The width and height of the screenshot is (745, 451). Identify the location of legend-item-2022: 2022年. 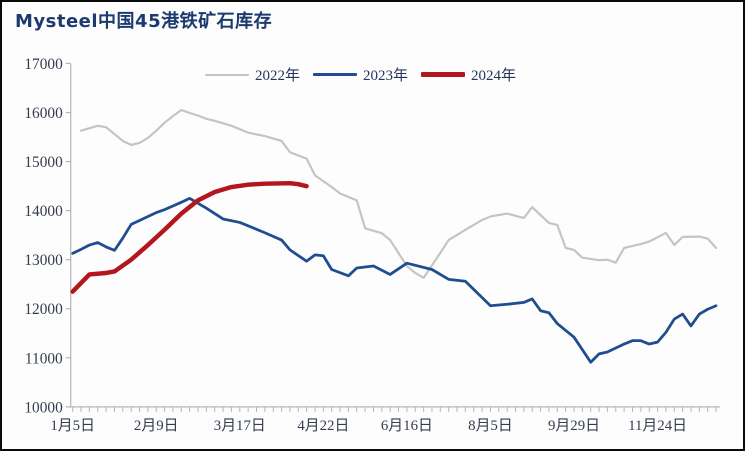
(252, 74).